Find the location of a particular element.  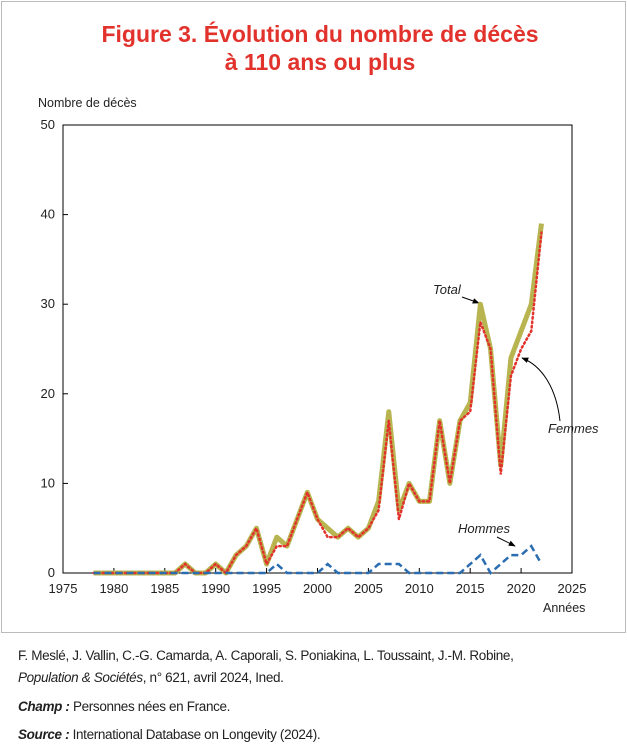

y-tick-label: 10 is located at coordinates (48, 482).